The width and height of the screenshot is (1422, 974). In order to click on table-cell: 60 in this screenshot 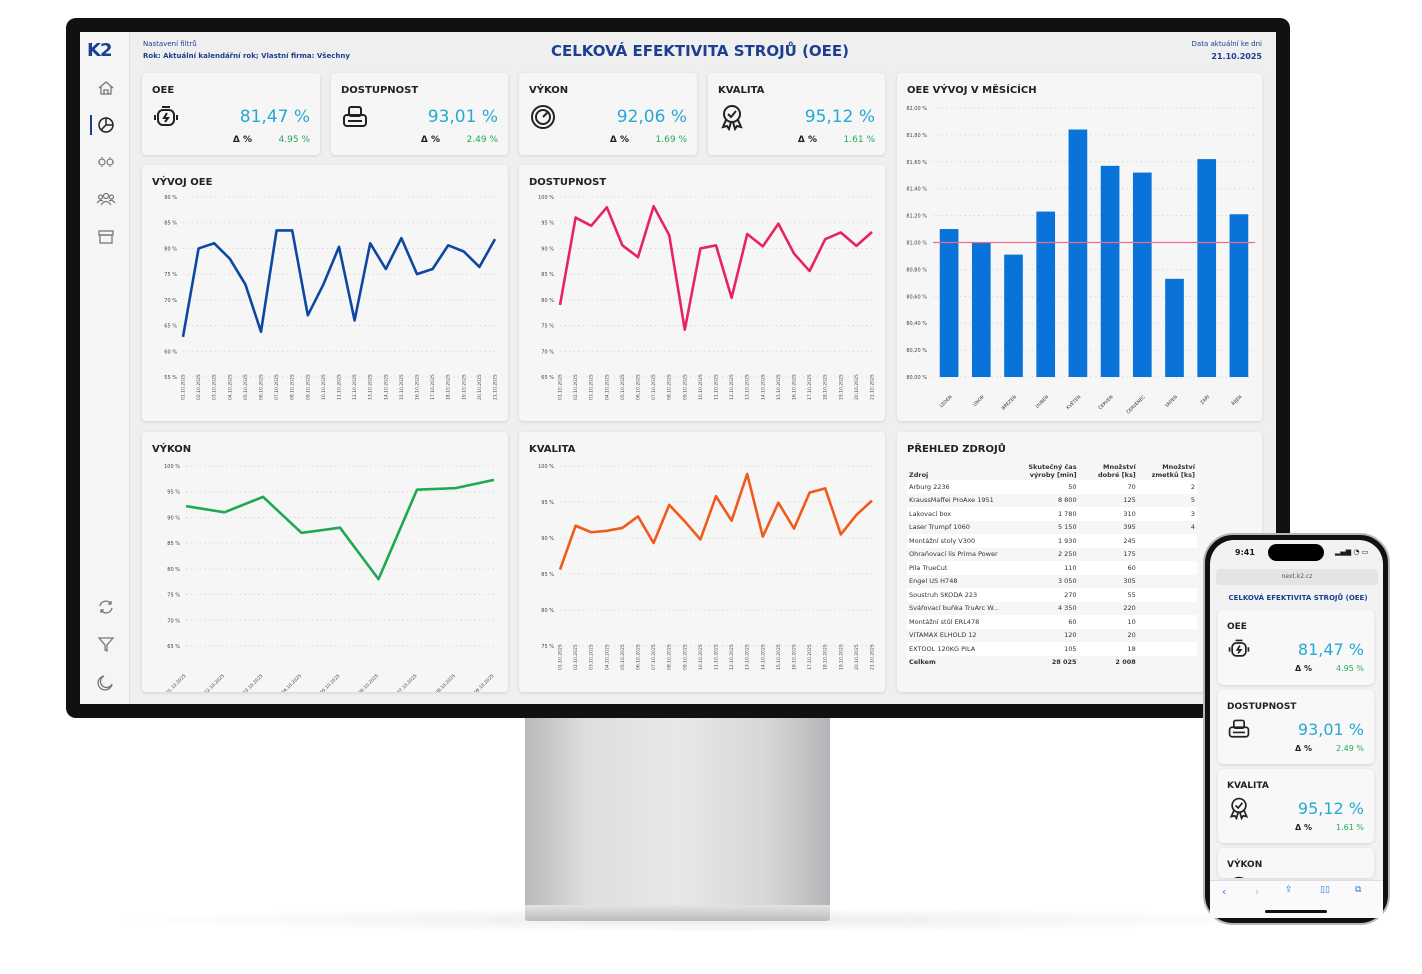, I will do `click(1049, 622)`.